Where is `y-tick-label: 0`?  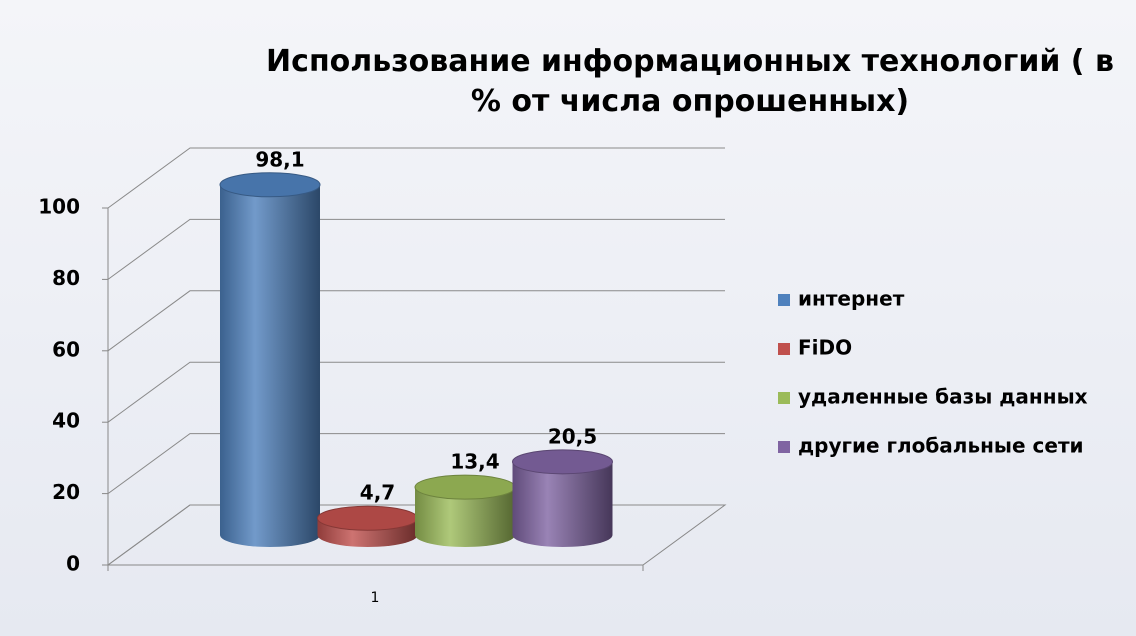
y-tick-label: 0 is located at coordinates (73, 564).